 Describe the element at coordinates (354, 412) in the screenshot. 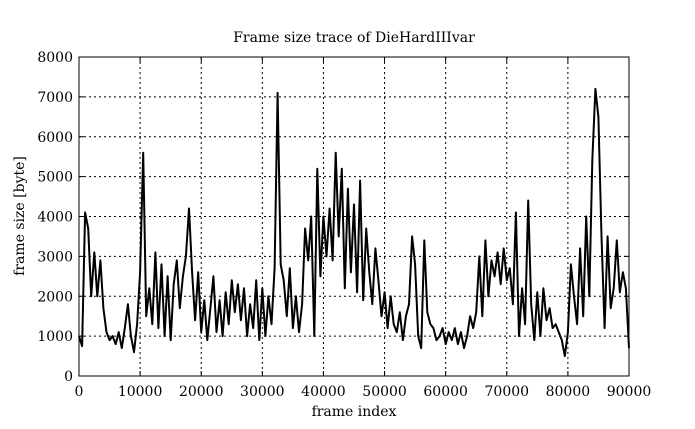

I see `x-axis-label: frame index` at that location.